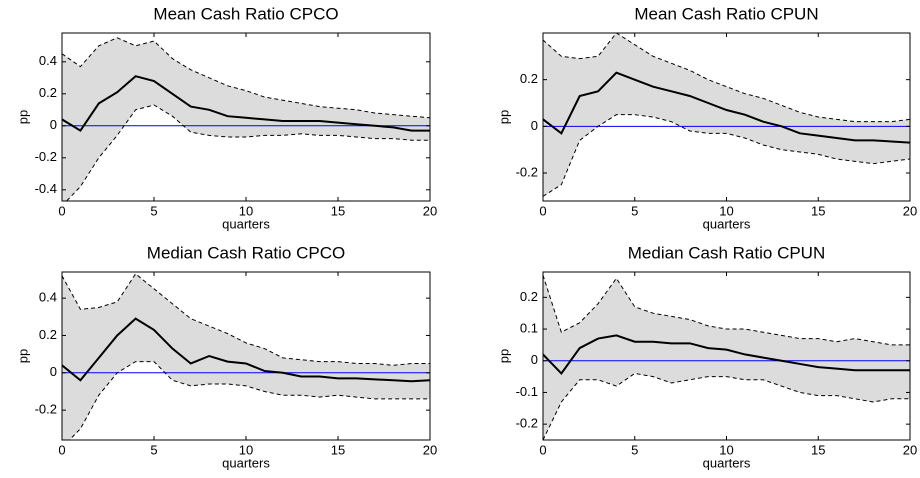  What do you see at coordinates (726, 13) in the screenshot?
I see `chart-title: Mean Cash Ratio CPUN` at bounding box center [726, 13].